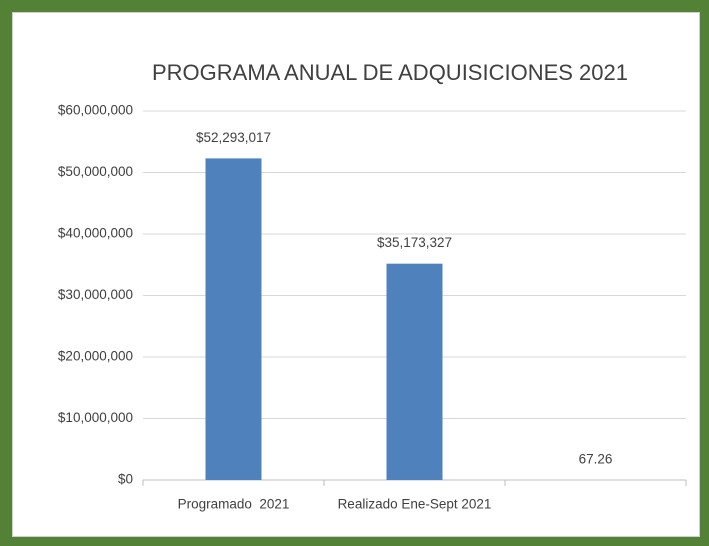 The height and width of the screenshot is (546, 709). I want to click on y-tick-label: $0, so click(125, 479).